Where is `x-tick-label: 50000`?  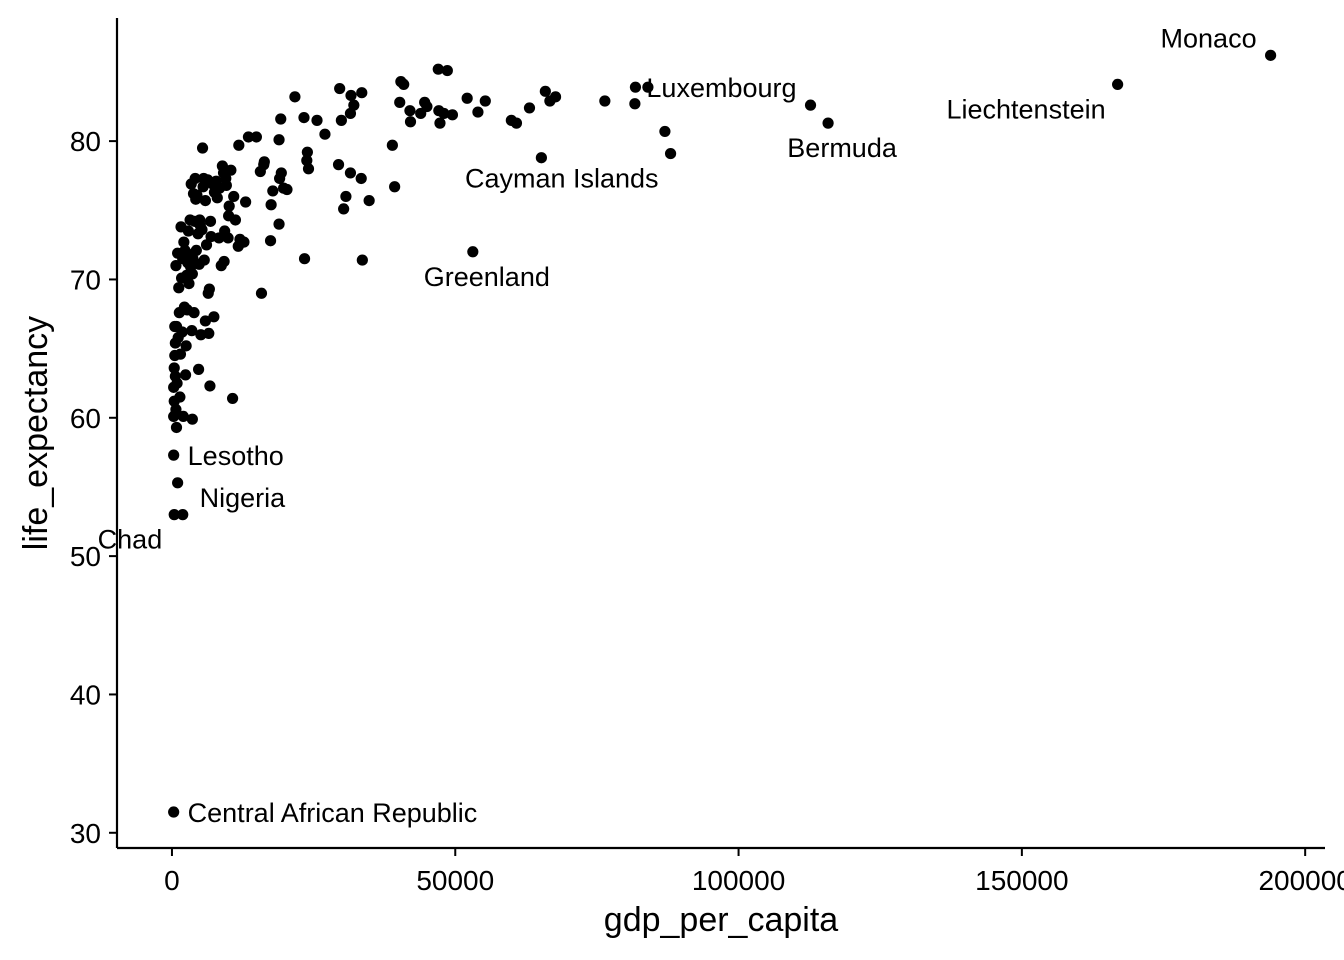 x-tick-label: 50000 is located at coordinates (455, 880).